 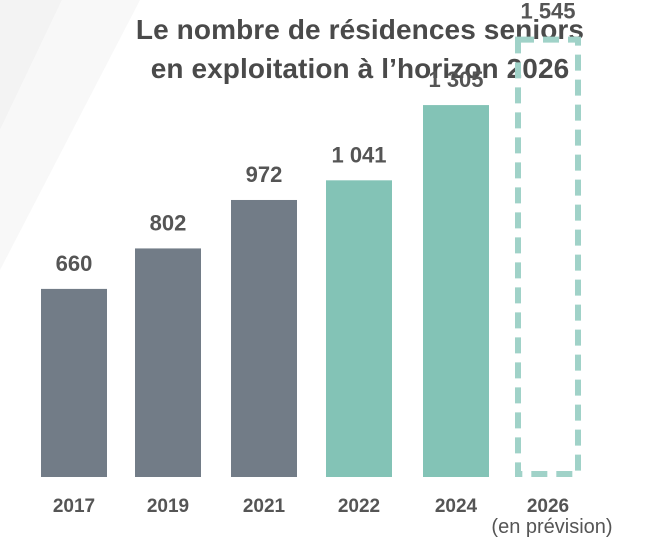 What do you see at coordinates (360, 68) in the screenshot?
I see `chart-title-line-2: en exploitation à l’horizon 2026` at bounding box center [360, 68].